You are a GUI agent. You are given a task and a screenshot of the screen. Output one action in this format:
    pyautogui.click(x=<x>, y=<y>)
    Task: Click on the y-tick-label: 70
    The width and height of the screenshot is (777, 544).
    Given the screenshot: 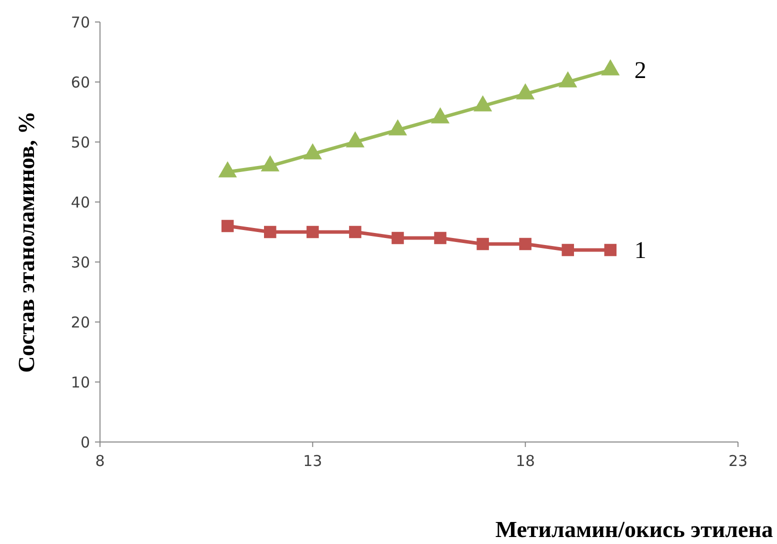 What is the action you would take?
    pyautogui.click(x=80, y=22)
    